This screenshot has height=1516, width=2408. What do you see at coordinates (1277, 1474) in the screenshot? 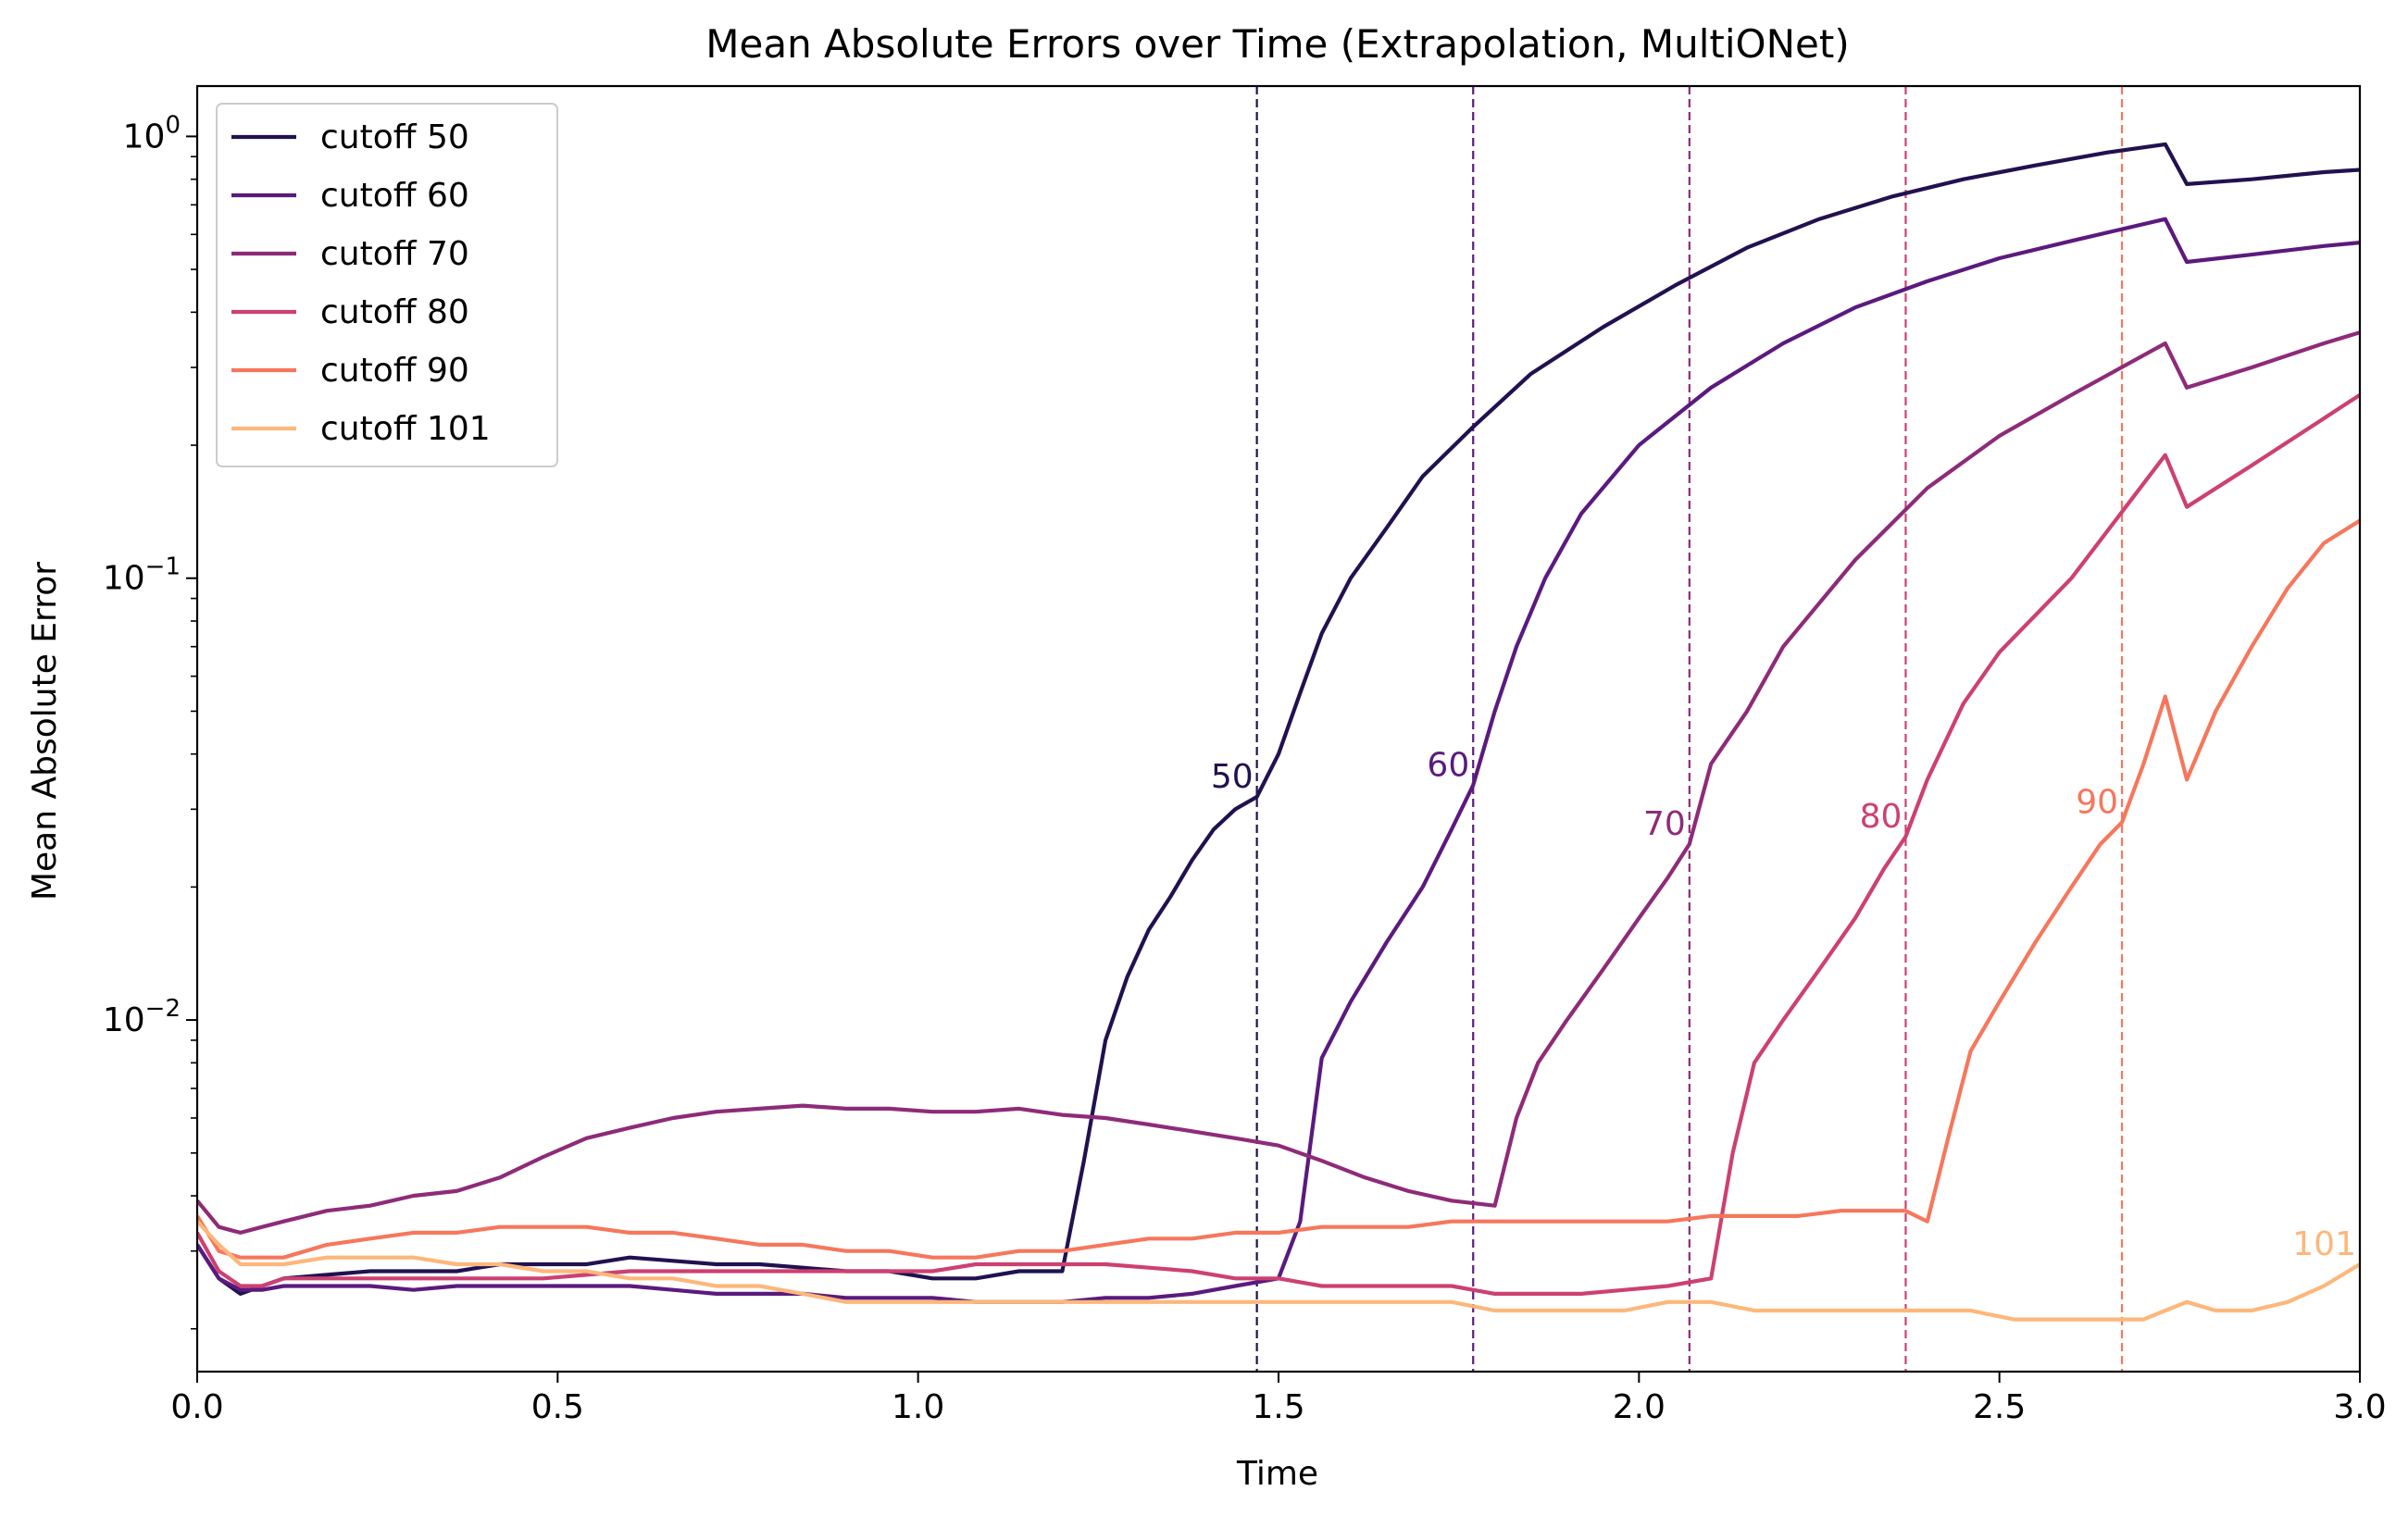
I see `x-axis-label: Time` at bounding box center [1277, 1474].